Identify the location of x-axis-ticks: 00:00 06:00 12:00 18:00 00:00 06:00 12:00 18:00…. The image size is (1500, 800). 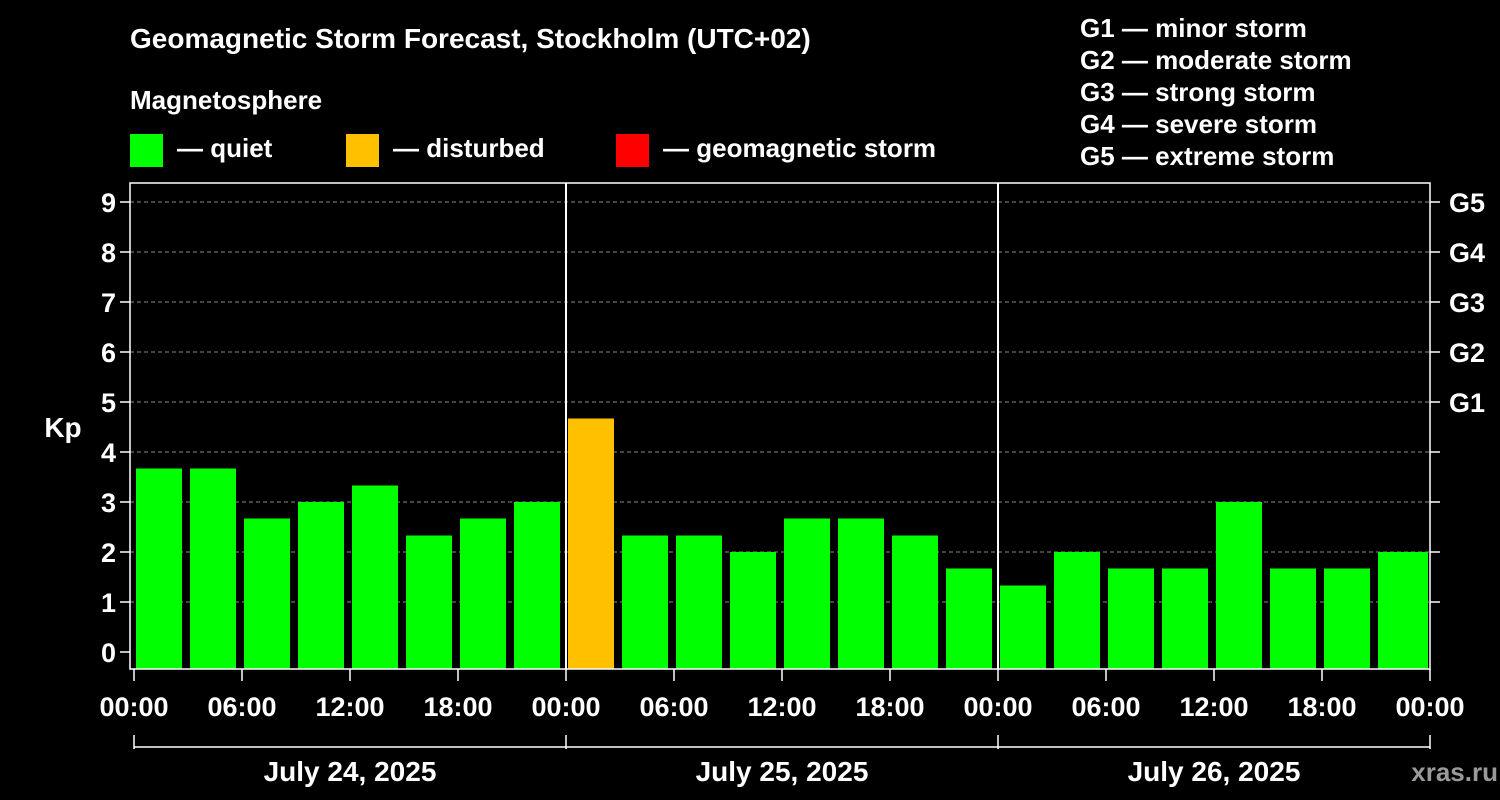
(782, 695).